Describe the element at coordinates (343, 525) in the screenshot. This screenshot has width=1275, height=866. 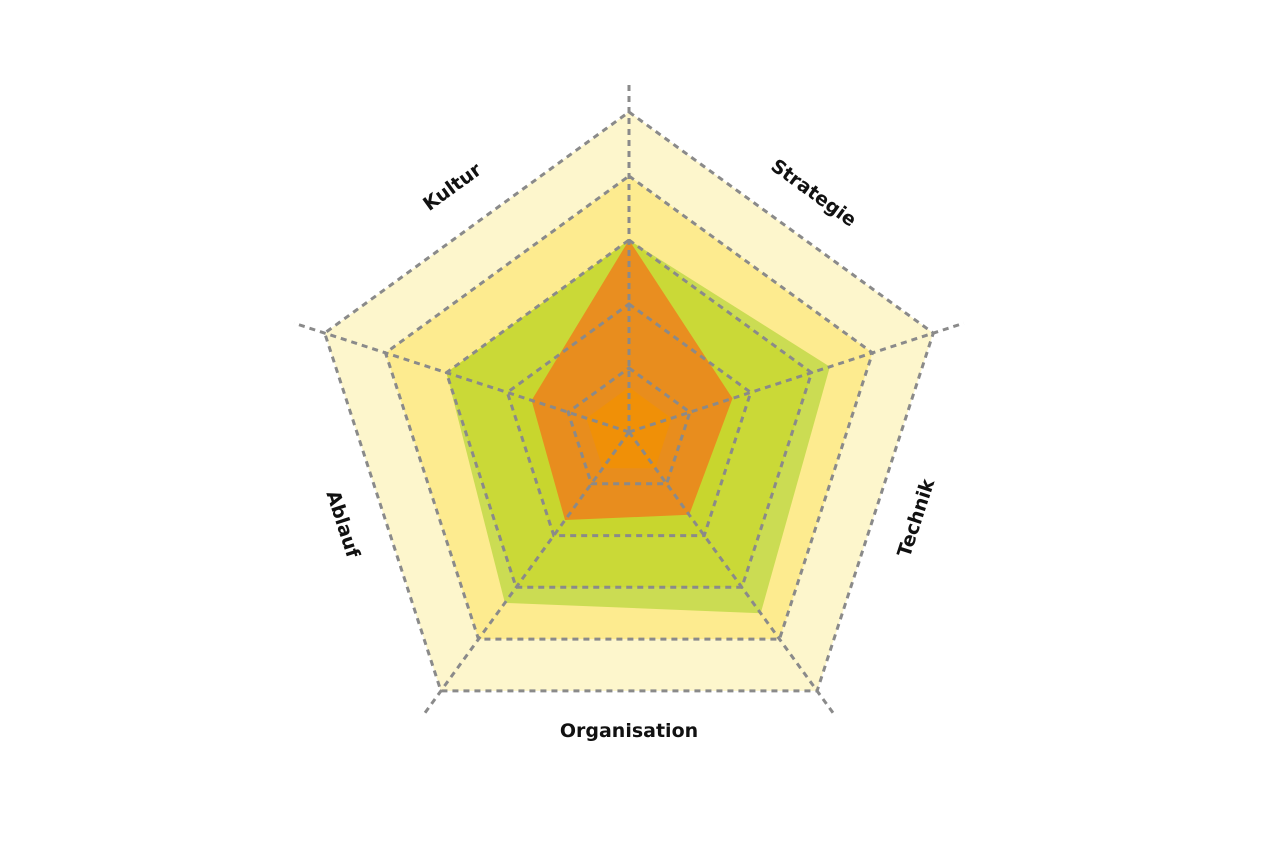
I see `axis-label-ablauf: Ablauf` at that location.